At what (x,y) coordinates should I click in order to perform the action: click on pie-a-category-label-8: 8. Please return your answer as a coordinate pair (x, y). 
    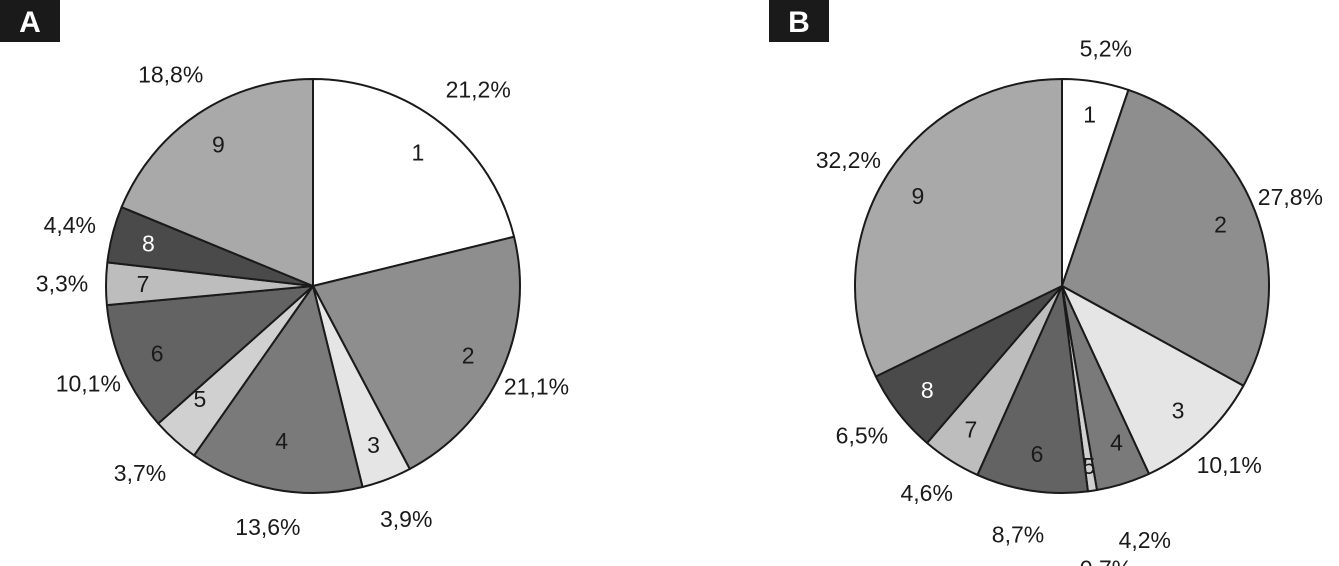
    Looking at the image, I should click on (148, 244).